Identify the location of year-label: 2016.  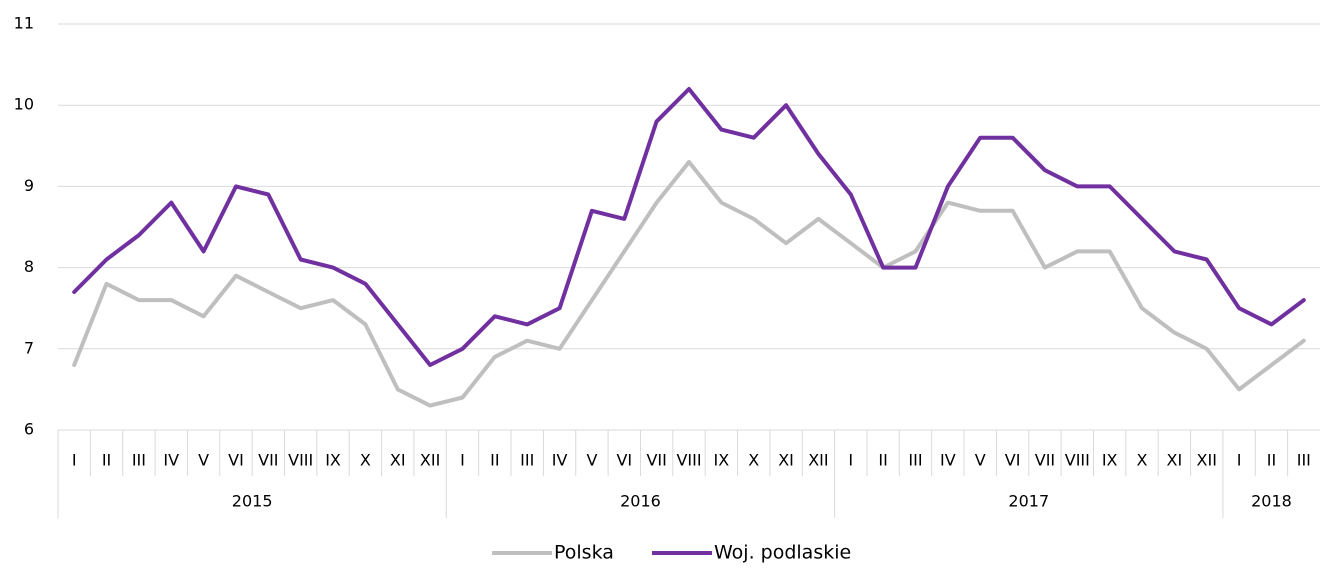
(640, 501).